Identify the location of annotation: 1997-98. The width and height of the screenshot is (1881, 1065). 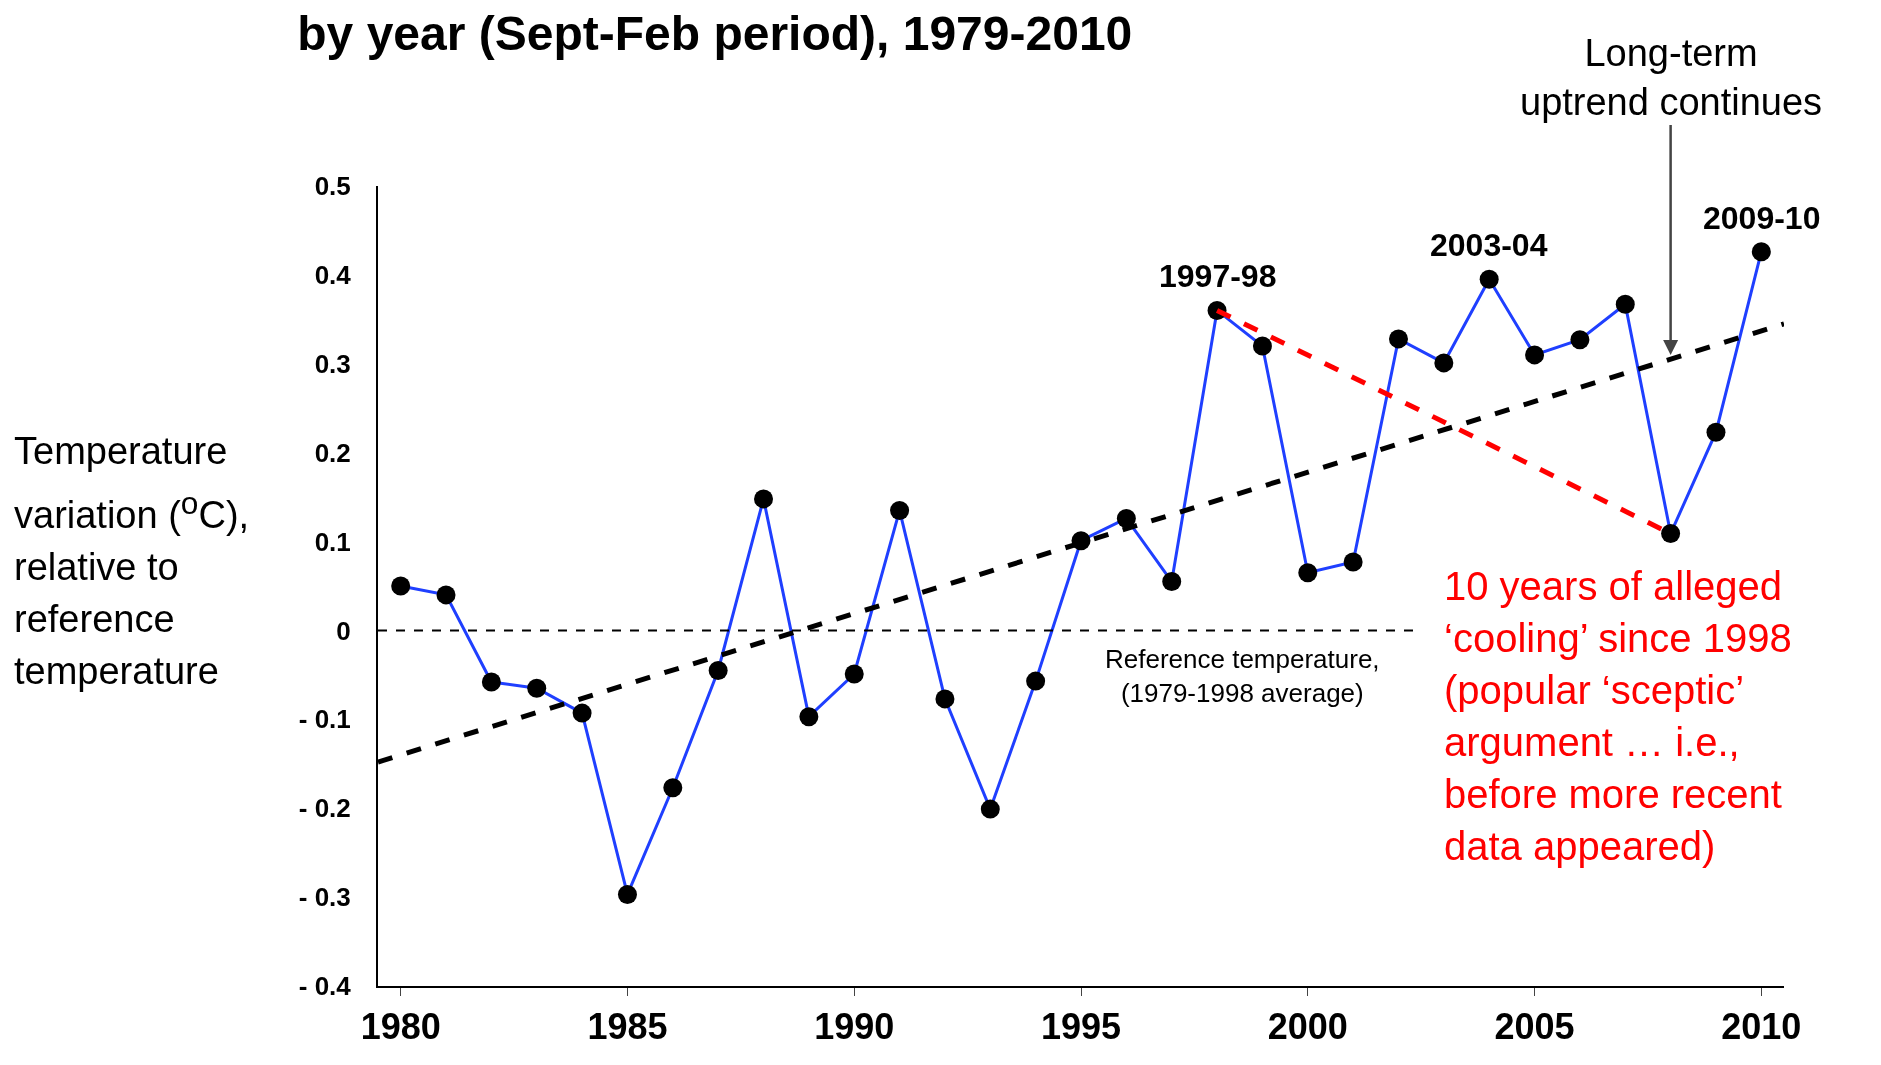
(1218, 276).